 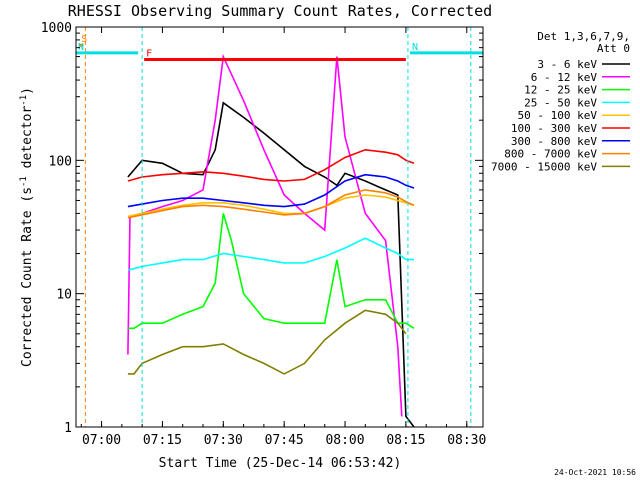 I want to click on y-axis-label-sup2: -1, so click(x=24, y=100).